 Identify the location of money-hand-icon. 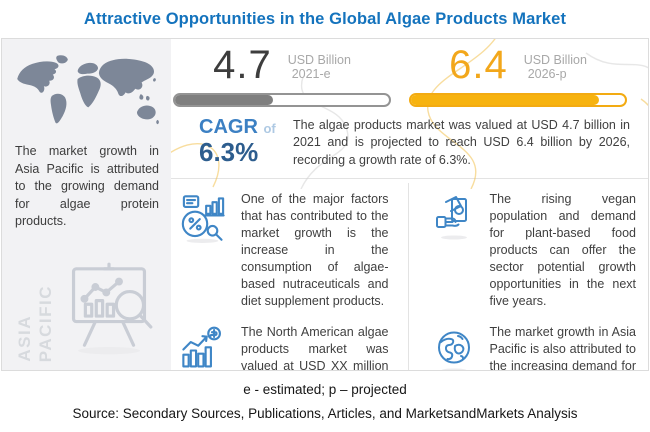
(454, 218).